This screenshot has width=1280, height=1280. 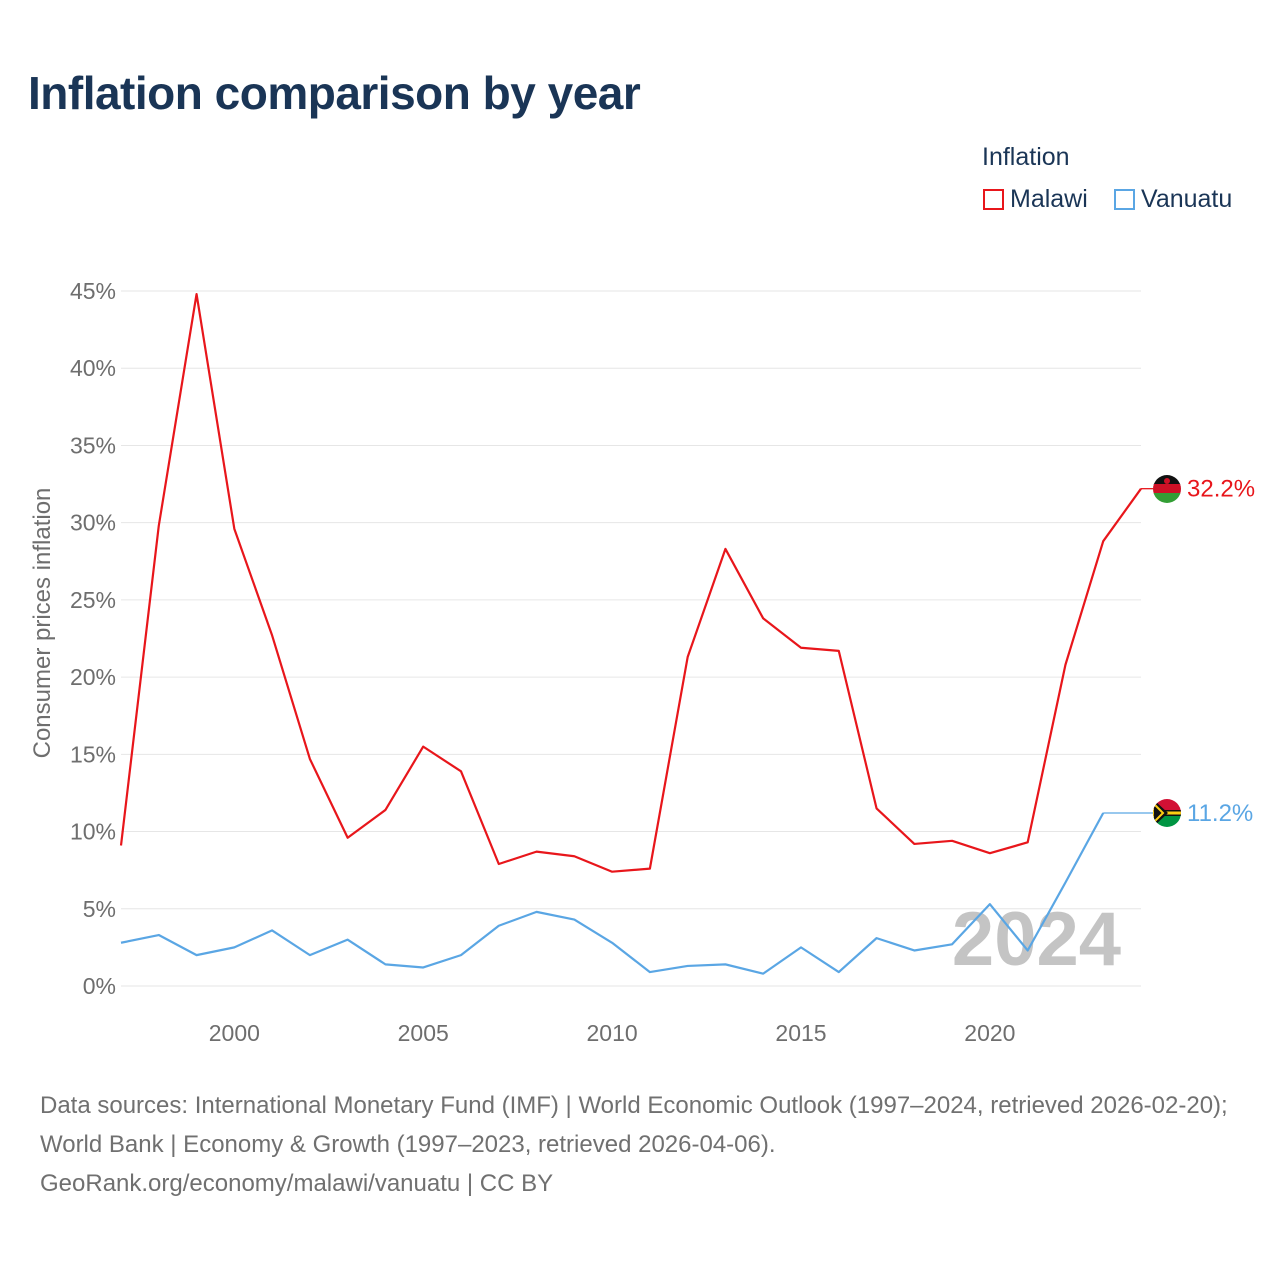 I want to click on x-axis-ticks: 2000 2005 2010 2015 2020, so click(x=612, y=1033).